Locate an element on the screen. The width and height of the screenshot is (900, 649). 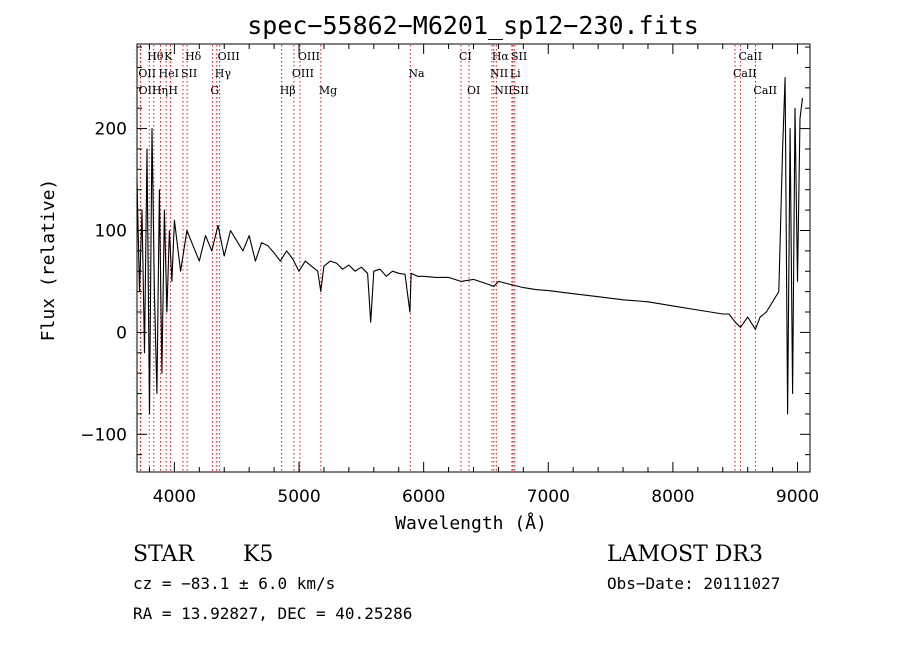
observation-date: Obs−Date: 20111027 is located at coordinates (693, 583).